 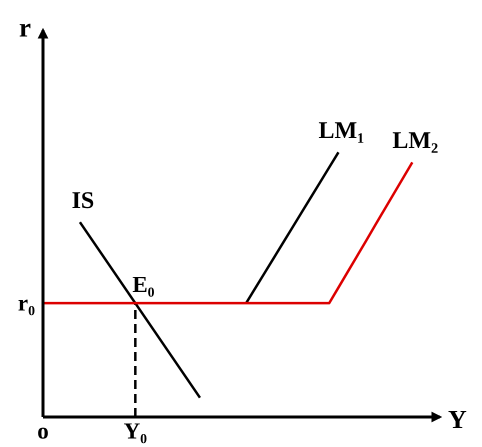 I want to click on y-axis-title: r, so click(x=25, y=27).